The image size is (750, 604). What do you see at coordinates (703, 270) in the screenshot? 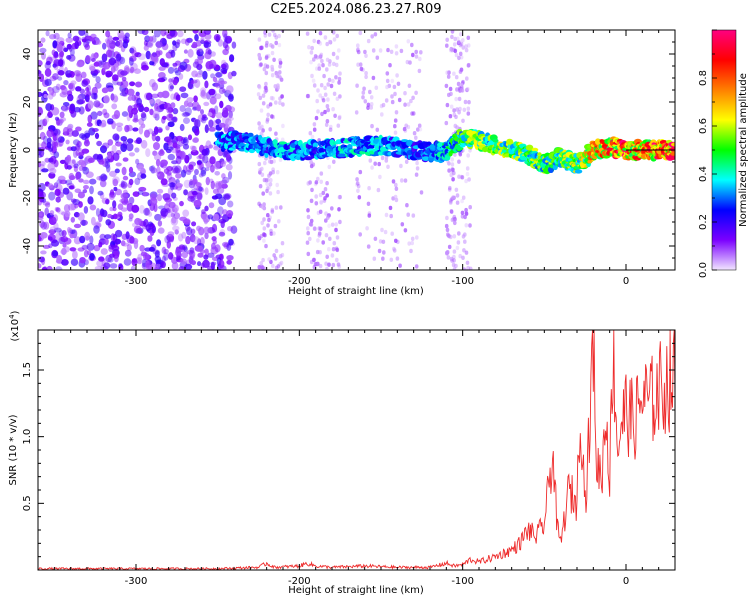
I see `colorbar-tick-label: 0.0` at bounding box center [703, 270].